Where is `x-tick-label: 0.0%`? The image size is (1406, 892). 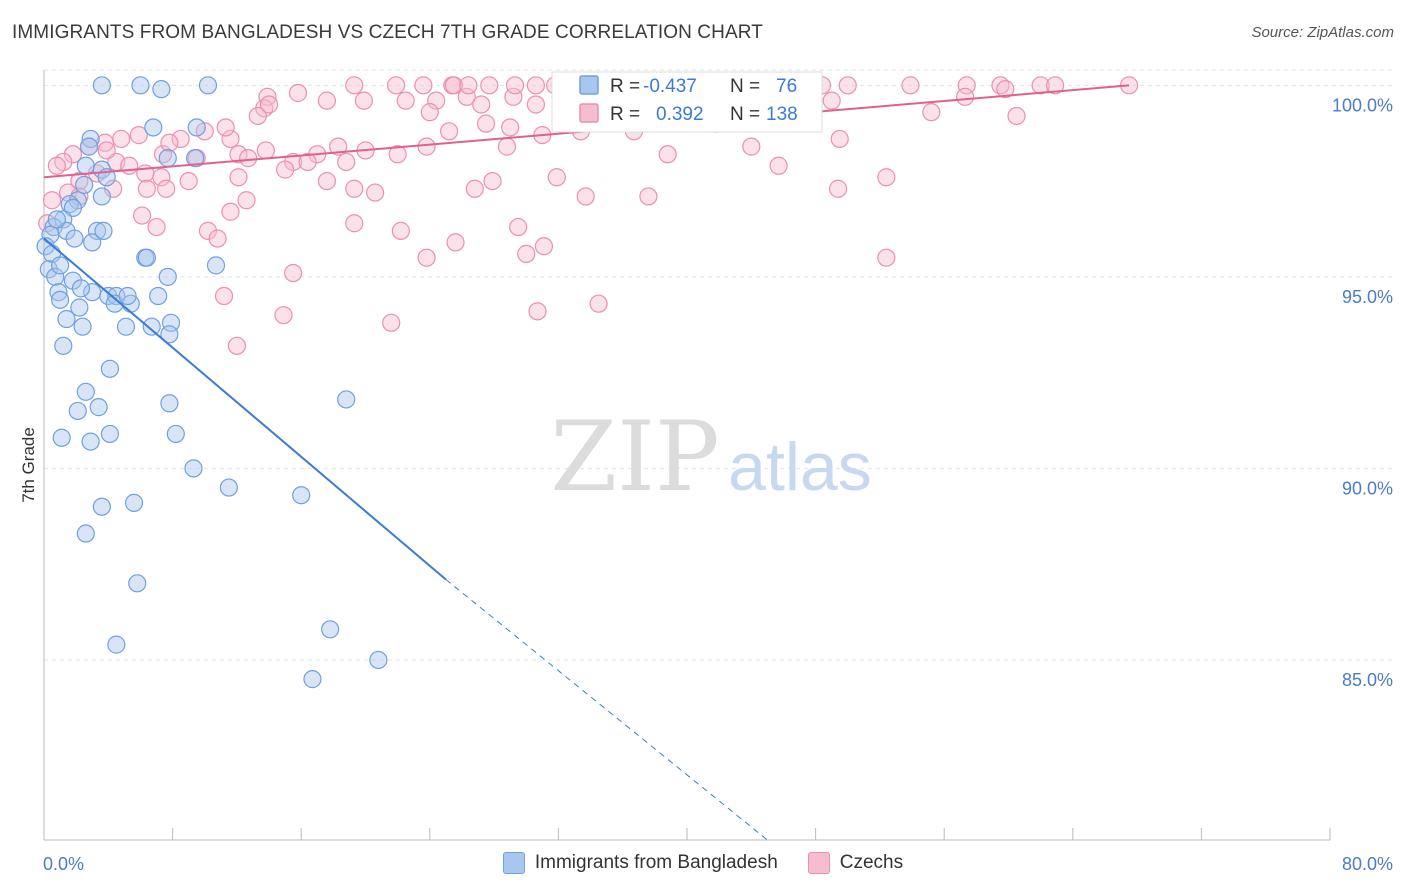 x-tick-label: 0.0% is located at coordinates (63, 864).